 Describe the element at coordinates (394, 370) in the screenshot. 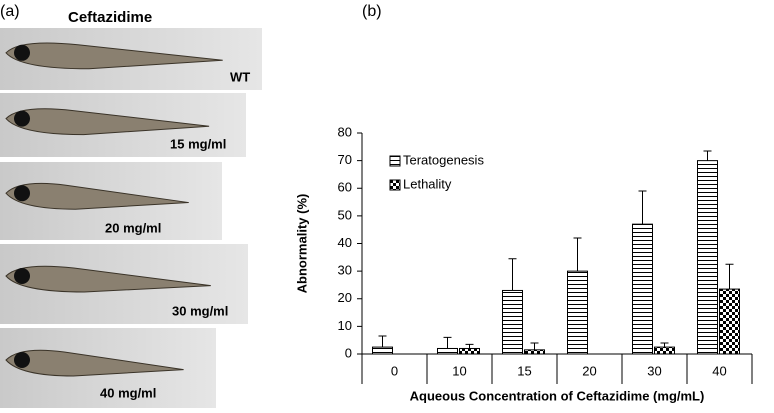

I see `x-tick-label: 0` at that location.